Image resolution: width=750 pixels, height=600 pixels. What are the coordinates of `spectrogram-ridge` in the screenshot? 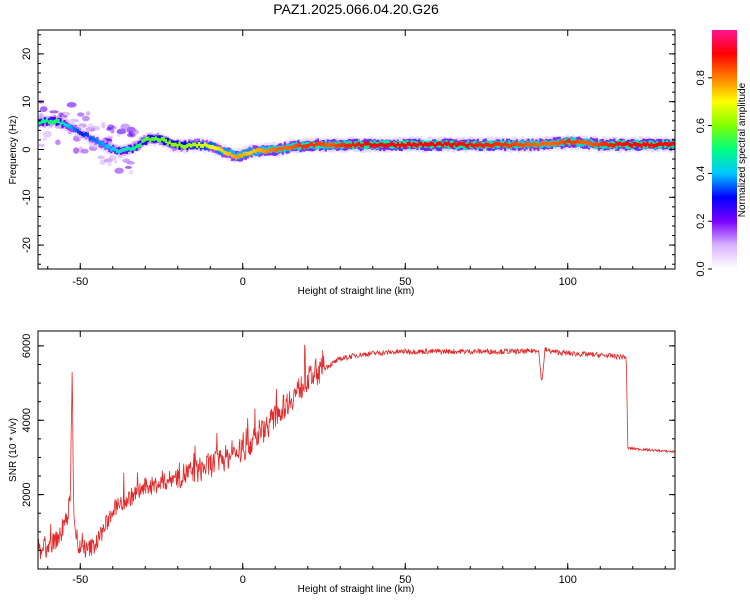 It's located at (356, 137).